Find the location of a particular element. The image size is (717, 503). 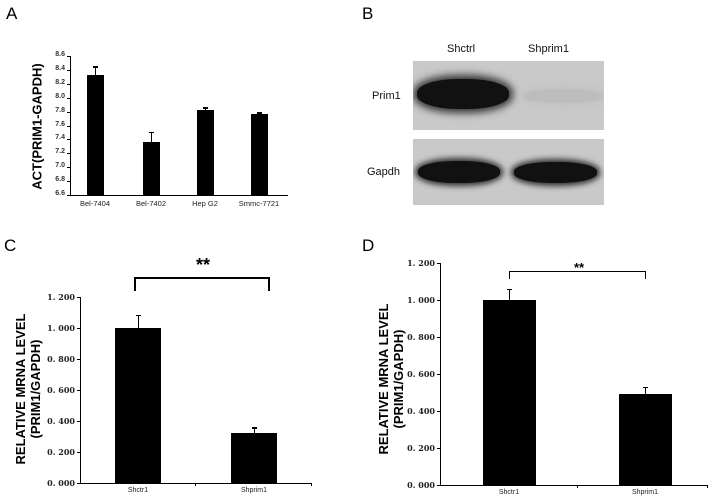

y-tick-label: 6.8 is located at coordinates (60, 179).